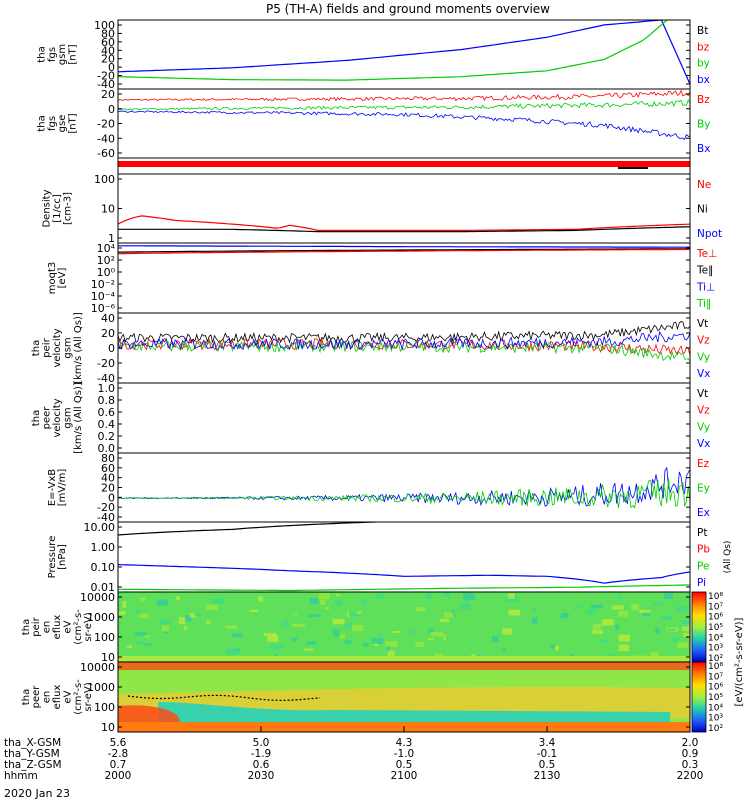 The height and width of the screenshot is (800, 750). I want to click on series-Te, so click(404, 250).